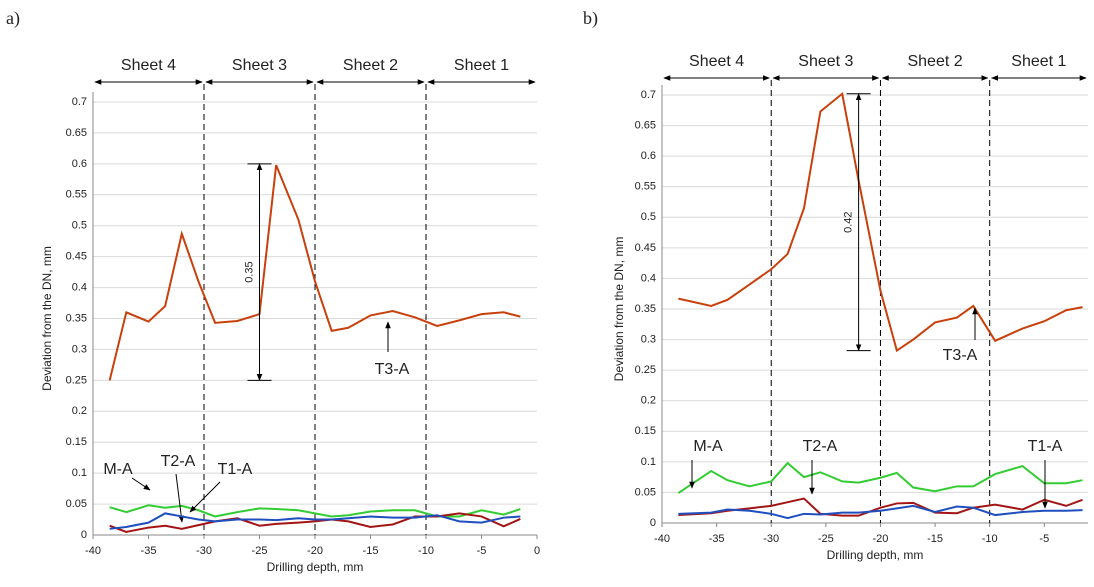  I want to click on dimension-label: 0.42, so click(849, 221).